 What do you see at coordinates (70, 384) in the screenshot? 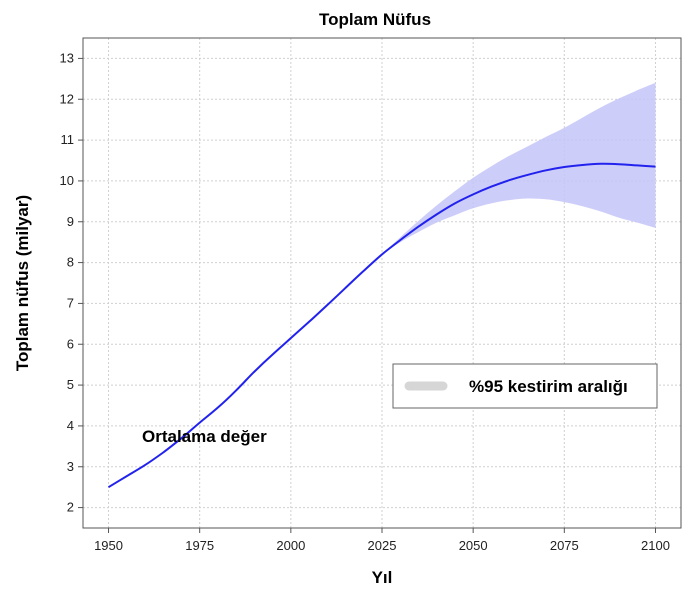
I see `y-tick-label: 5` at bounding box center [70, 384].